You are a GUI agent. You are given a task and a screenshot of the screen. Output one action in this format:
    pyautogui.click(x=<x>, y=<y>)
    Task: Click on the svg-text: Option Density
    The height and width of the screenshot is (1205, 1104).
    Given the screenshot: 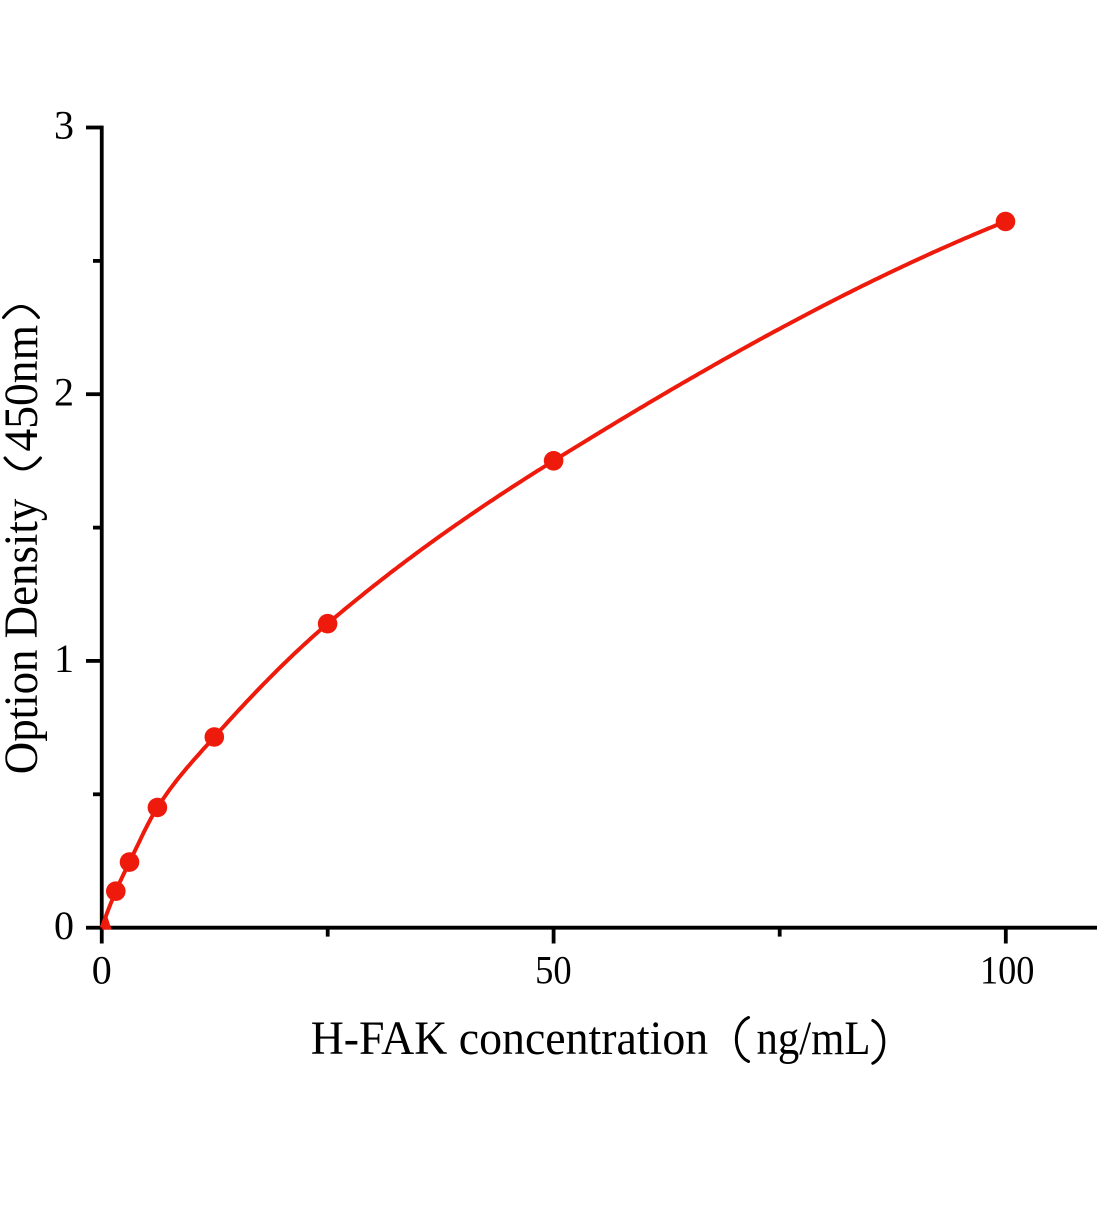 What is the action you would take?
    pyautogui.click(x=24, y=637)
    